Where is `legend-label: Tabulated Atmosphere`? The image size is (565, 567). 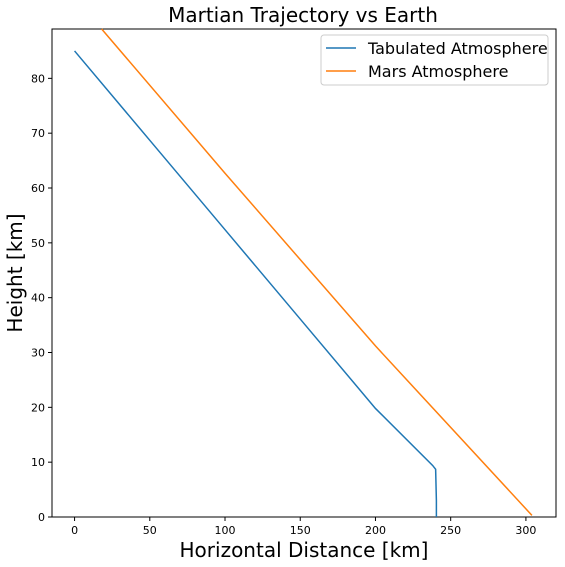
legend-label: Tabulated Atmosphere is located at coordinates (457, 48).